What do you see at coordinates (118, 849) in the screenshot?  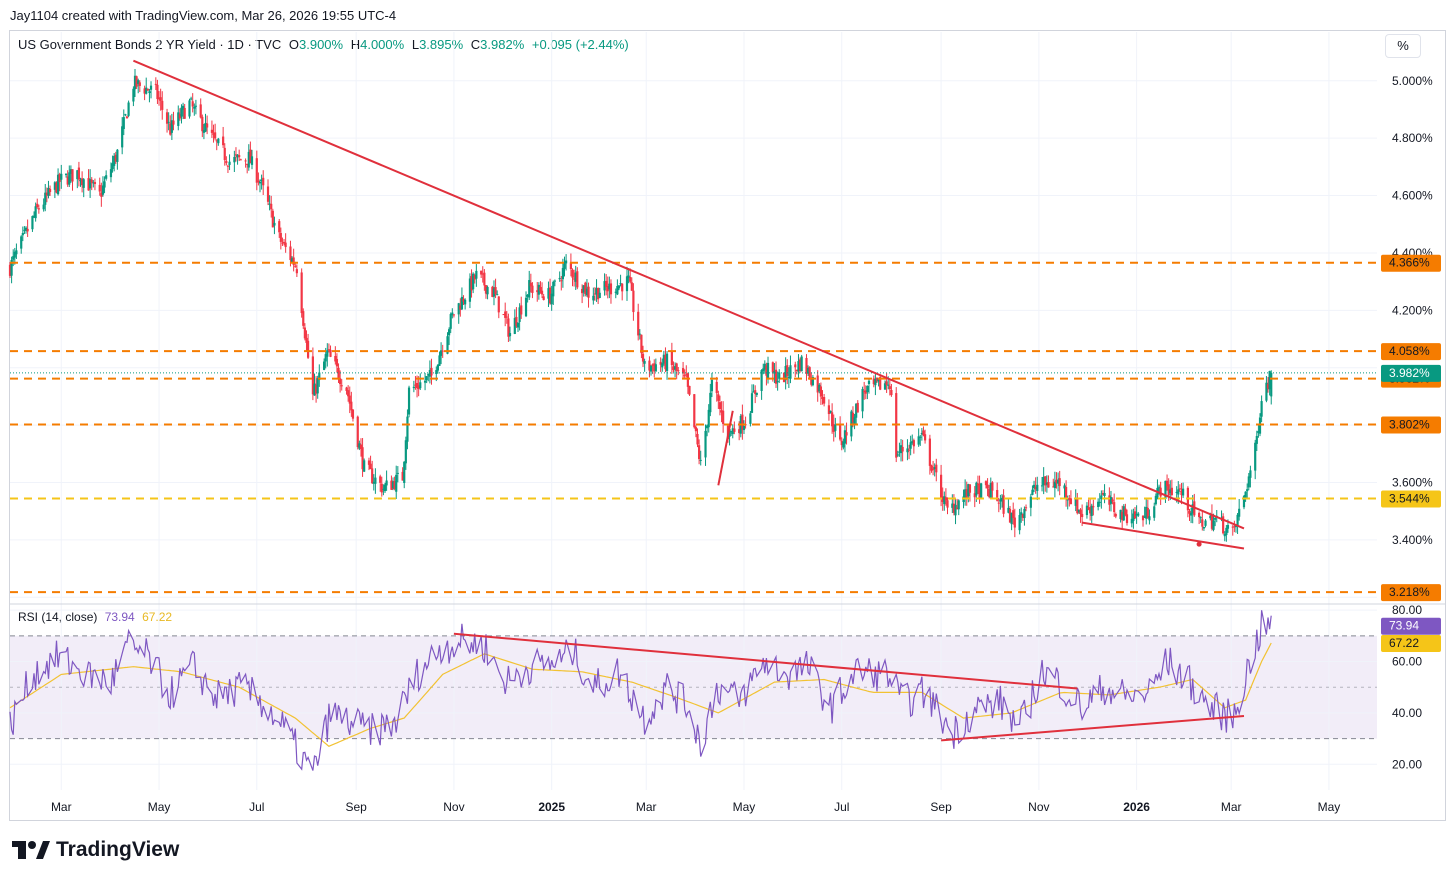 I see `brand-name: TradingView` at bounding box center [118, 849].